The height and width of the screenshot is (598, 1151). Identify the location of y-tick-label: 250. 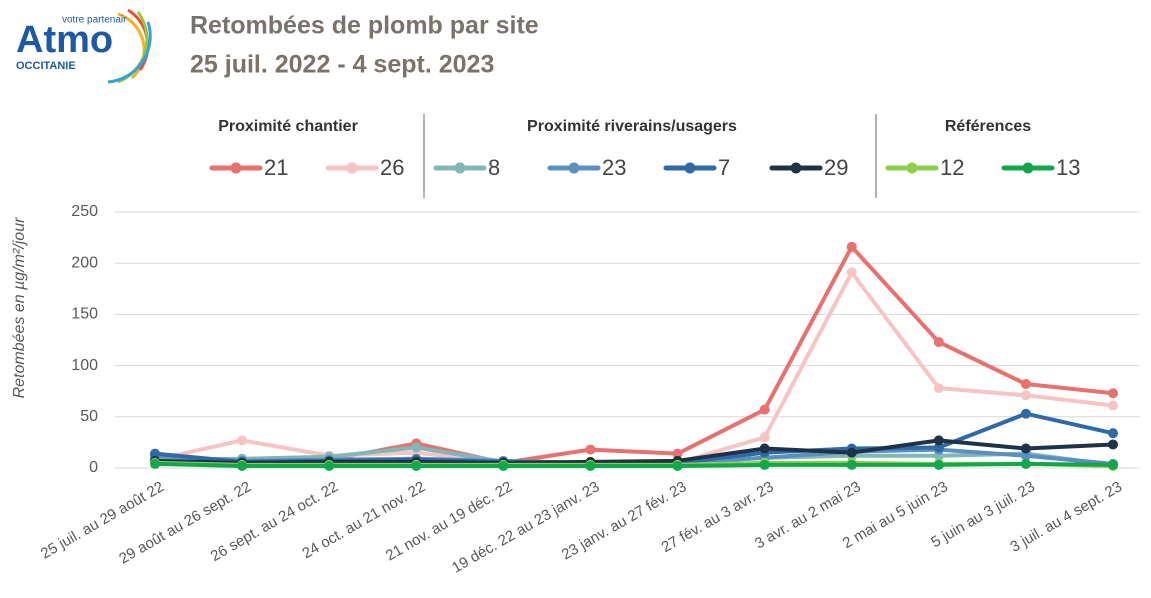
(84, 211).